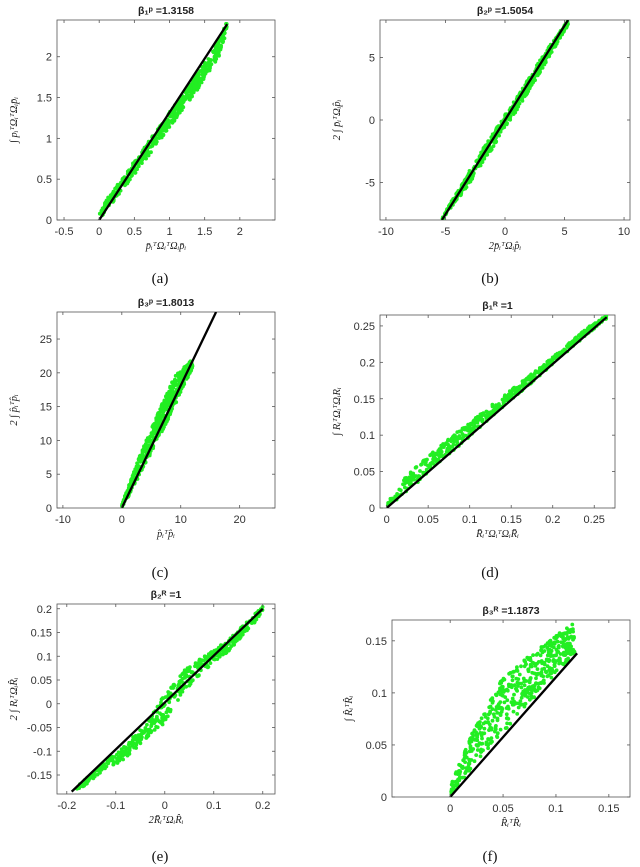  Describe the element at coordinates (594, 520) in the screenshot. I see `x-tick-label: 0.25` at that location.